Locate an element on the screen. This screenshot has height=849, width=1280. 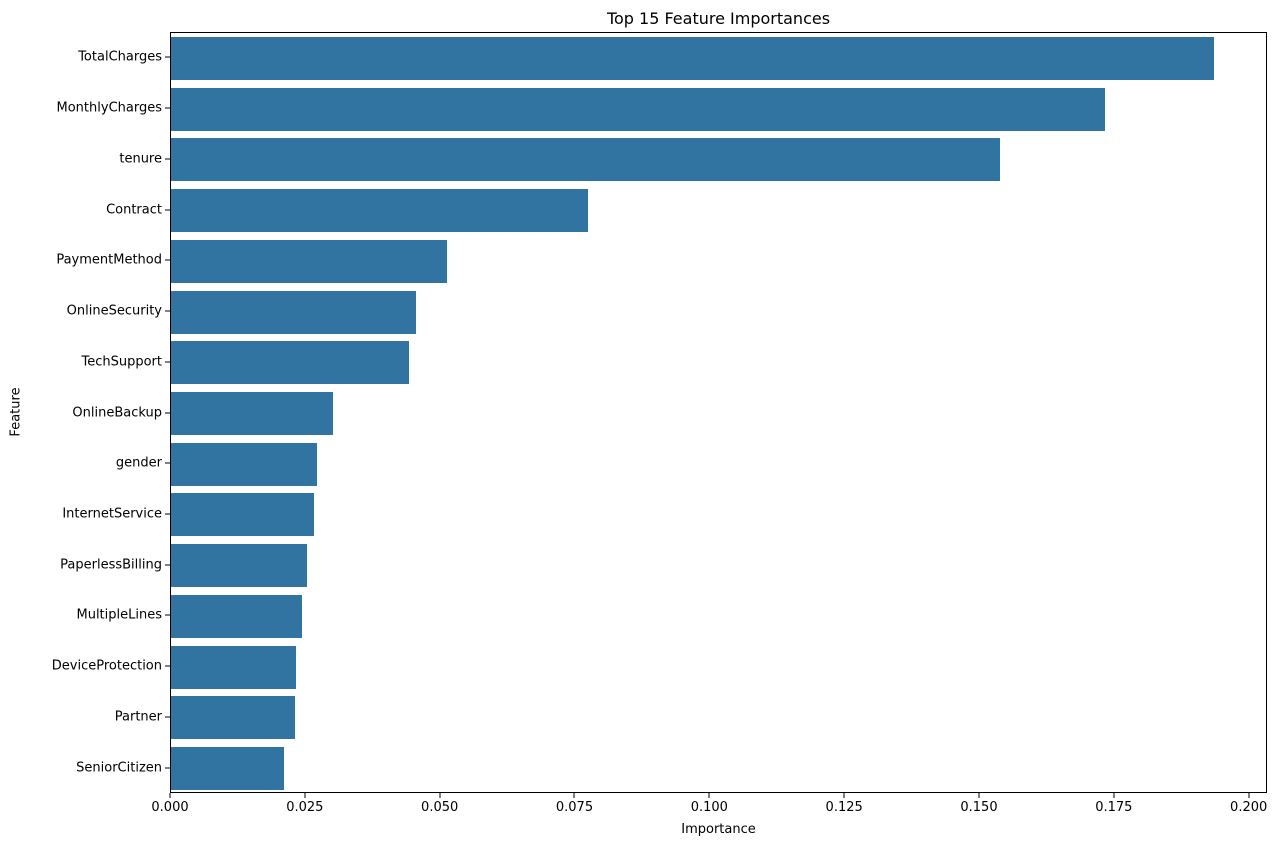
bar-DeviceProtection is located at coordinates (234, 667).